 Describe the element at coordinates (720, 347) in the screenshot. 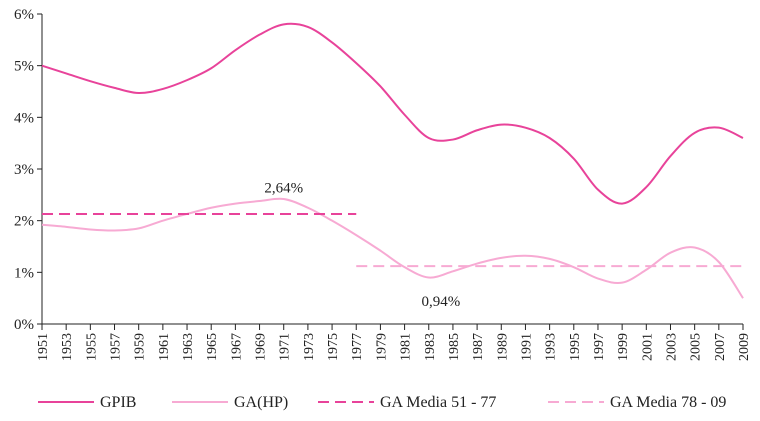

I see `x-tick-label: 2007` at that location.